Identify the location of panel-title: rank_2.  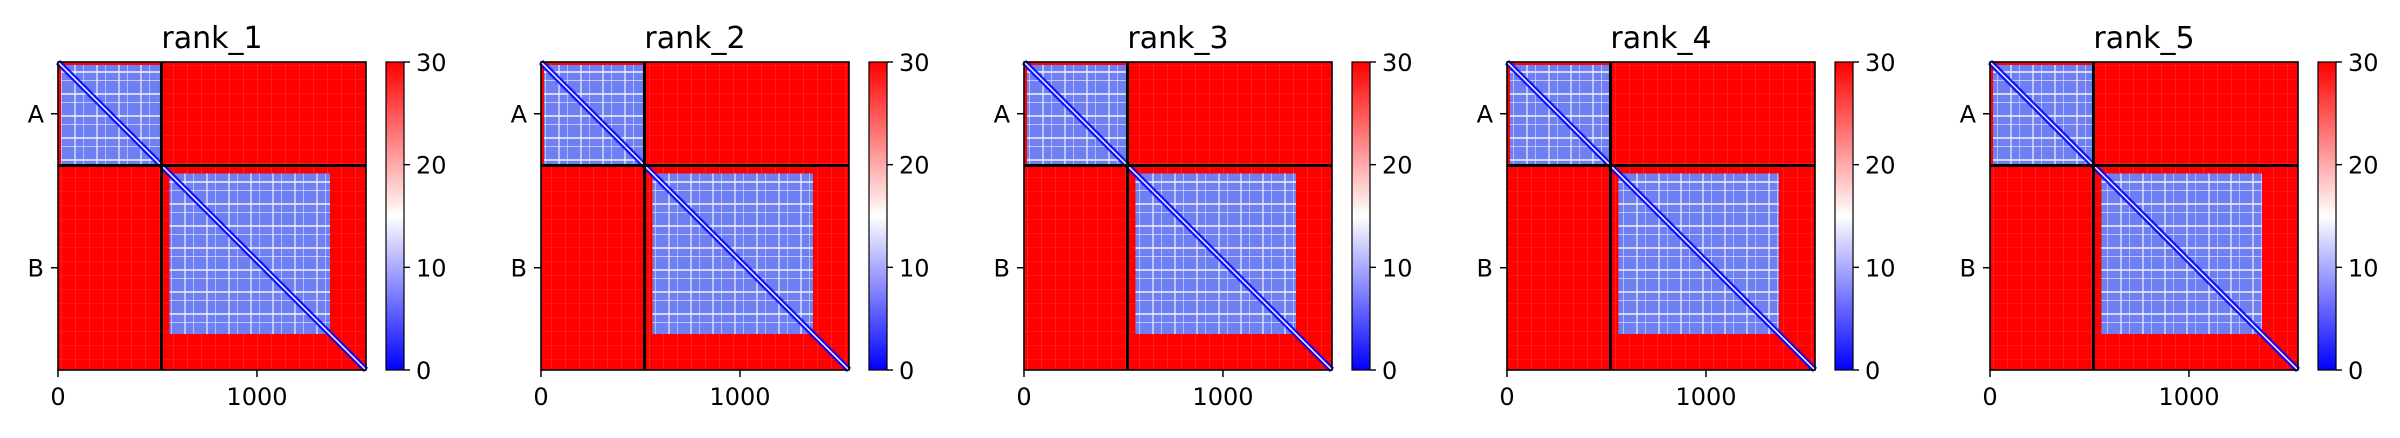
(694, 38).